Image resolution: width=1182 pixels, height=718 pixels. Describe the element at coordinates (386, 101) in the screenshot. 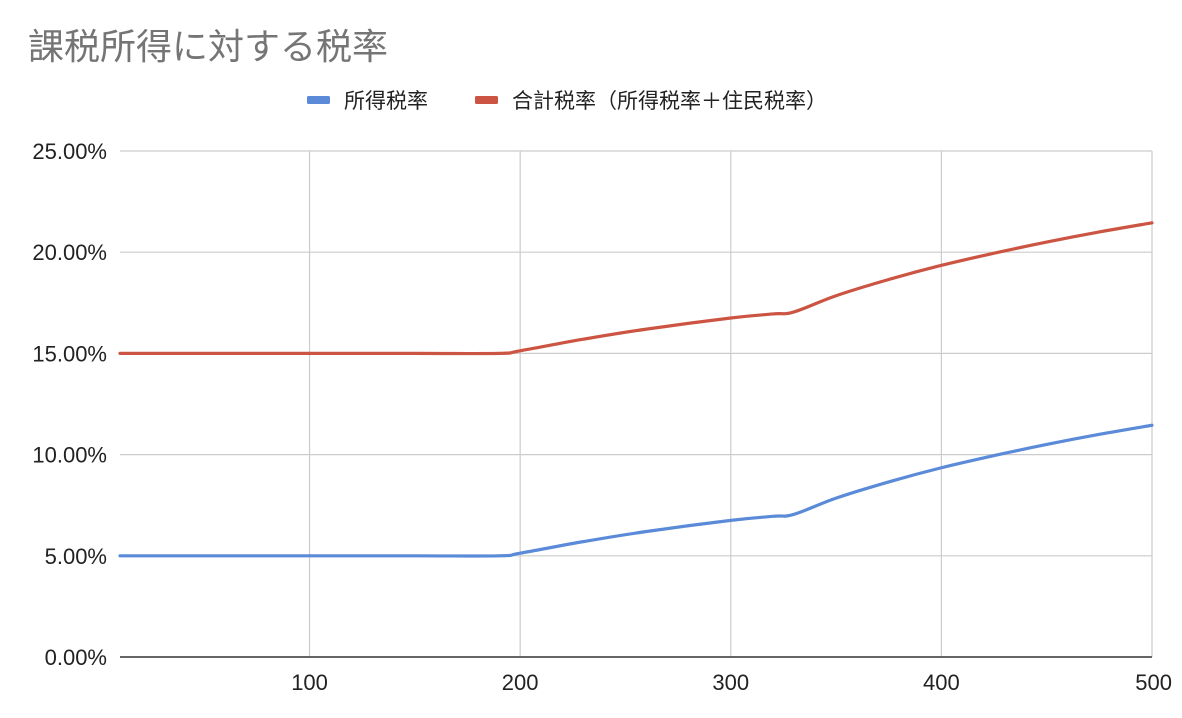

I see `legend-label: 所得税率` at that location.